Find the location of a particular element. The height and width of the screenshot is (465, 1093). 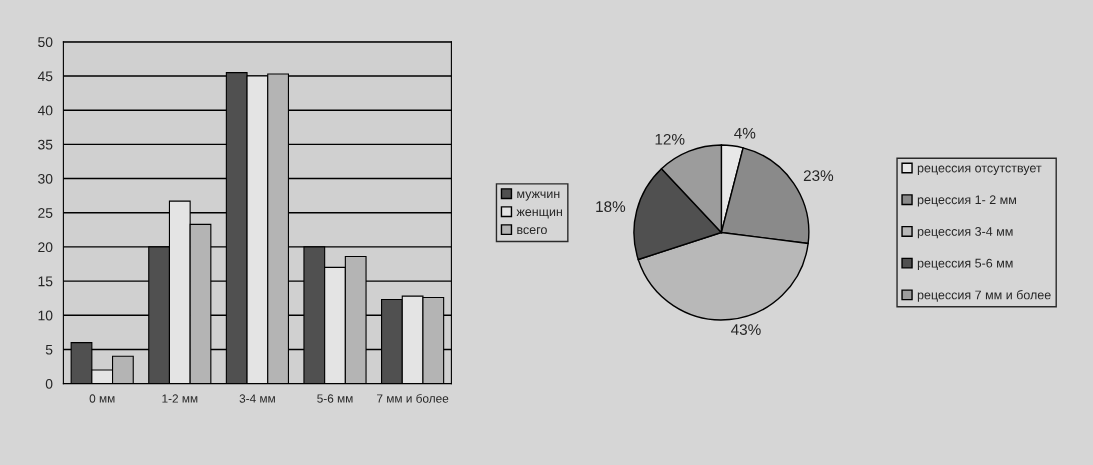

x-tick-label: 0 мм is located at coordinates (102, 398).